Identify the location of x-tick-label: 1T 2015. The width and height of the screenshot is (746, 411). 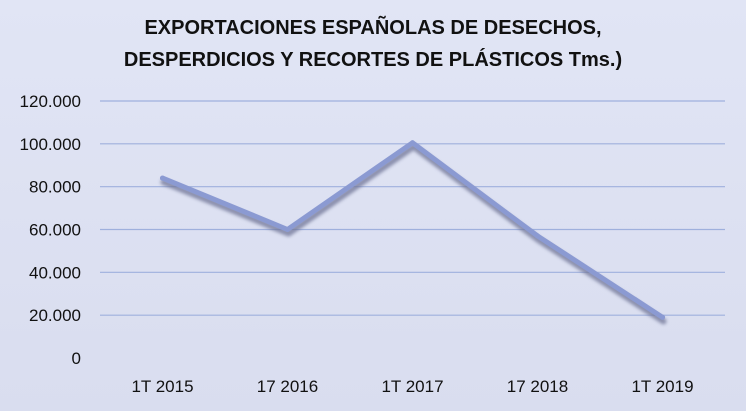
(162, 386).